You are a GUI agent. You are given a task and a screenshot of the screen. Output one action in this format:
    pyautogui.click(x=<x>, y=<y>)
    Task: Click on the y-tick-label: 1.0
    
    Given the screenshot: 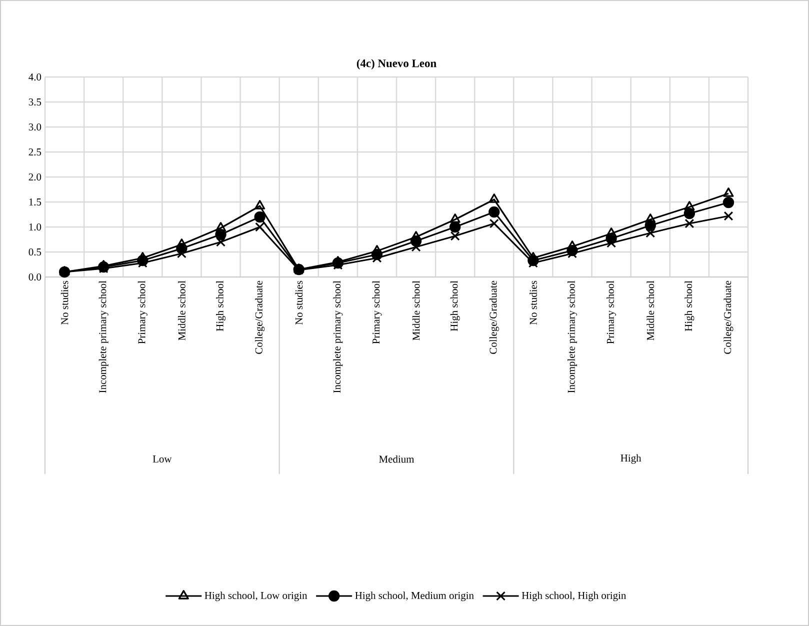 What is the action you would take?
    pyautogui.click(x=35, y=227)
    